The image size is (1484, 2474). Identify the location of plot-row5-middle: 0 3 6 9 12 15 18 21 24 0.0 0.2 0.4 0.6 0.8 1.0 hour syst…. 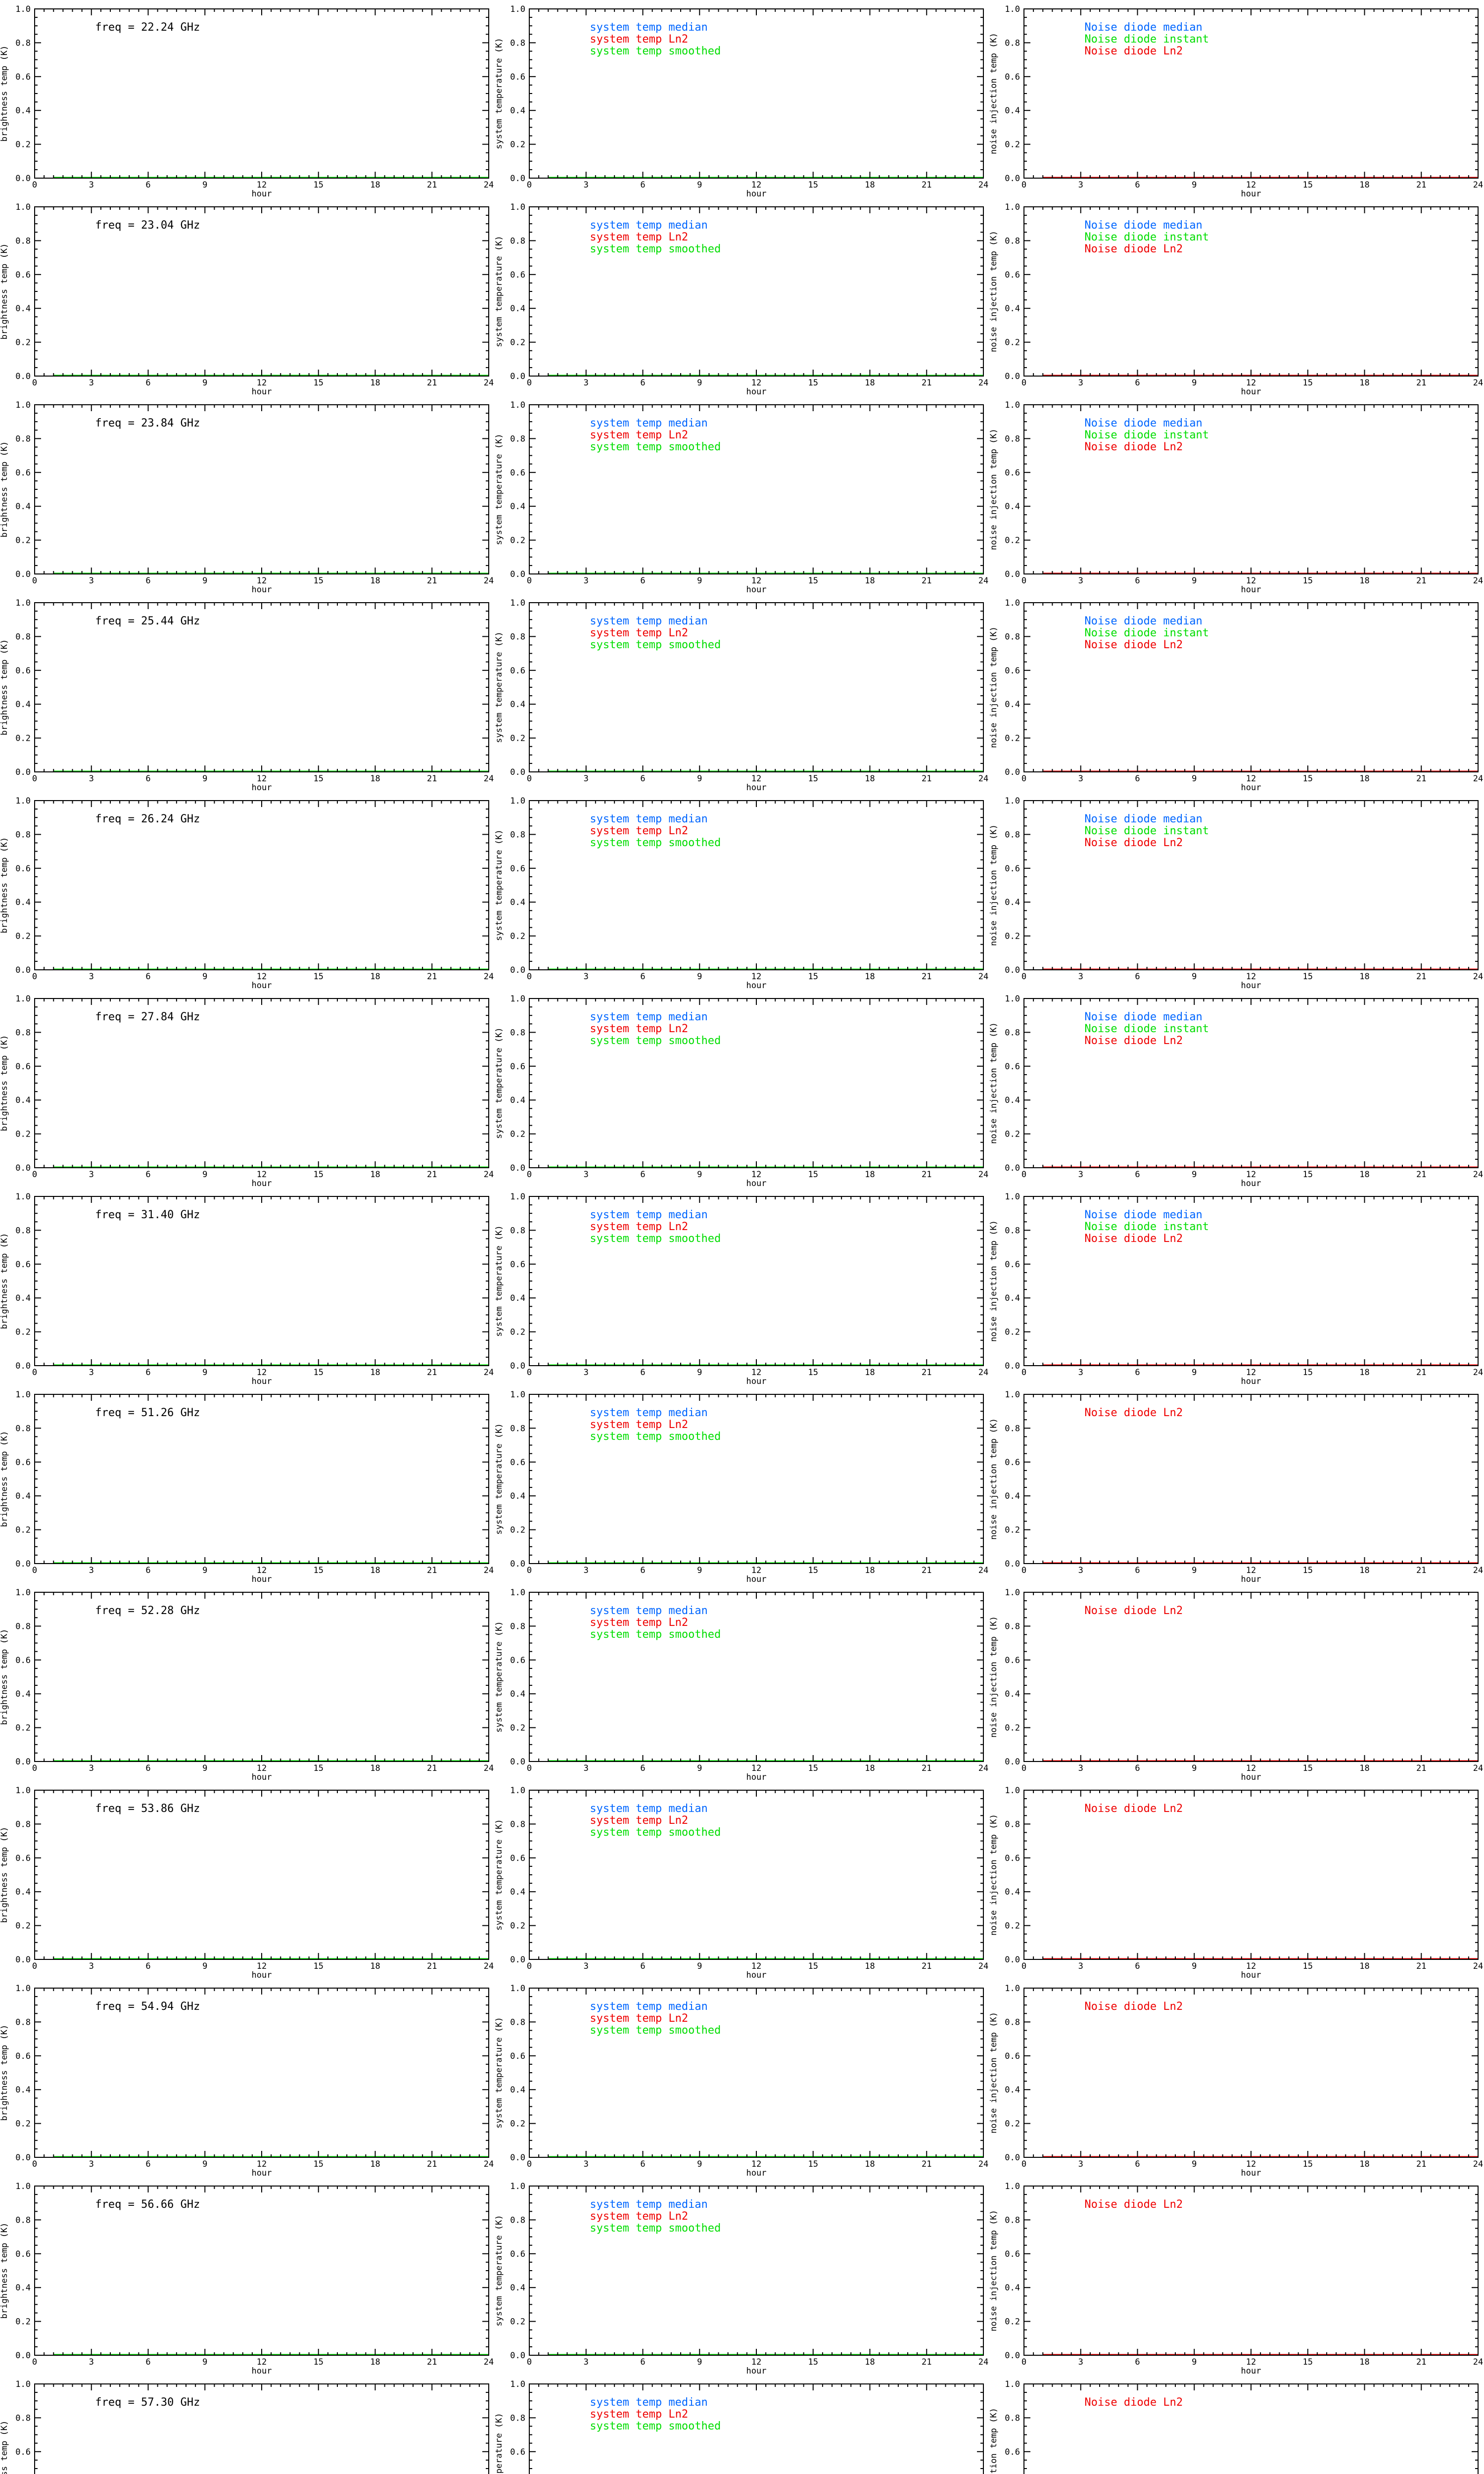
(741, 893).